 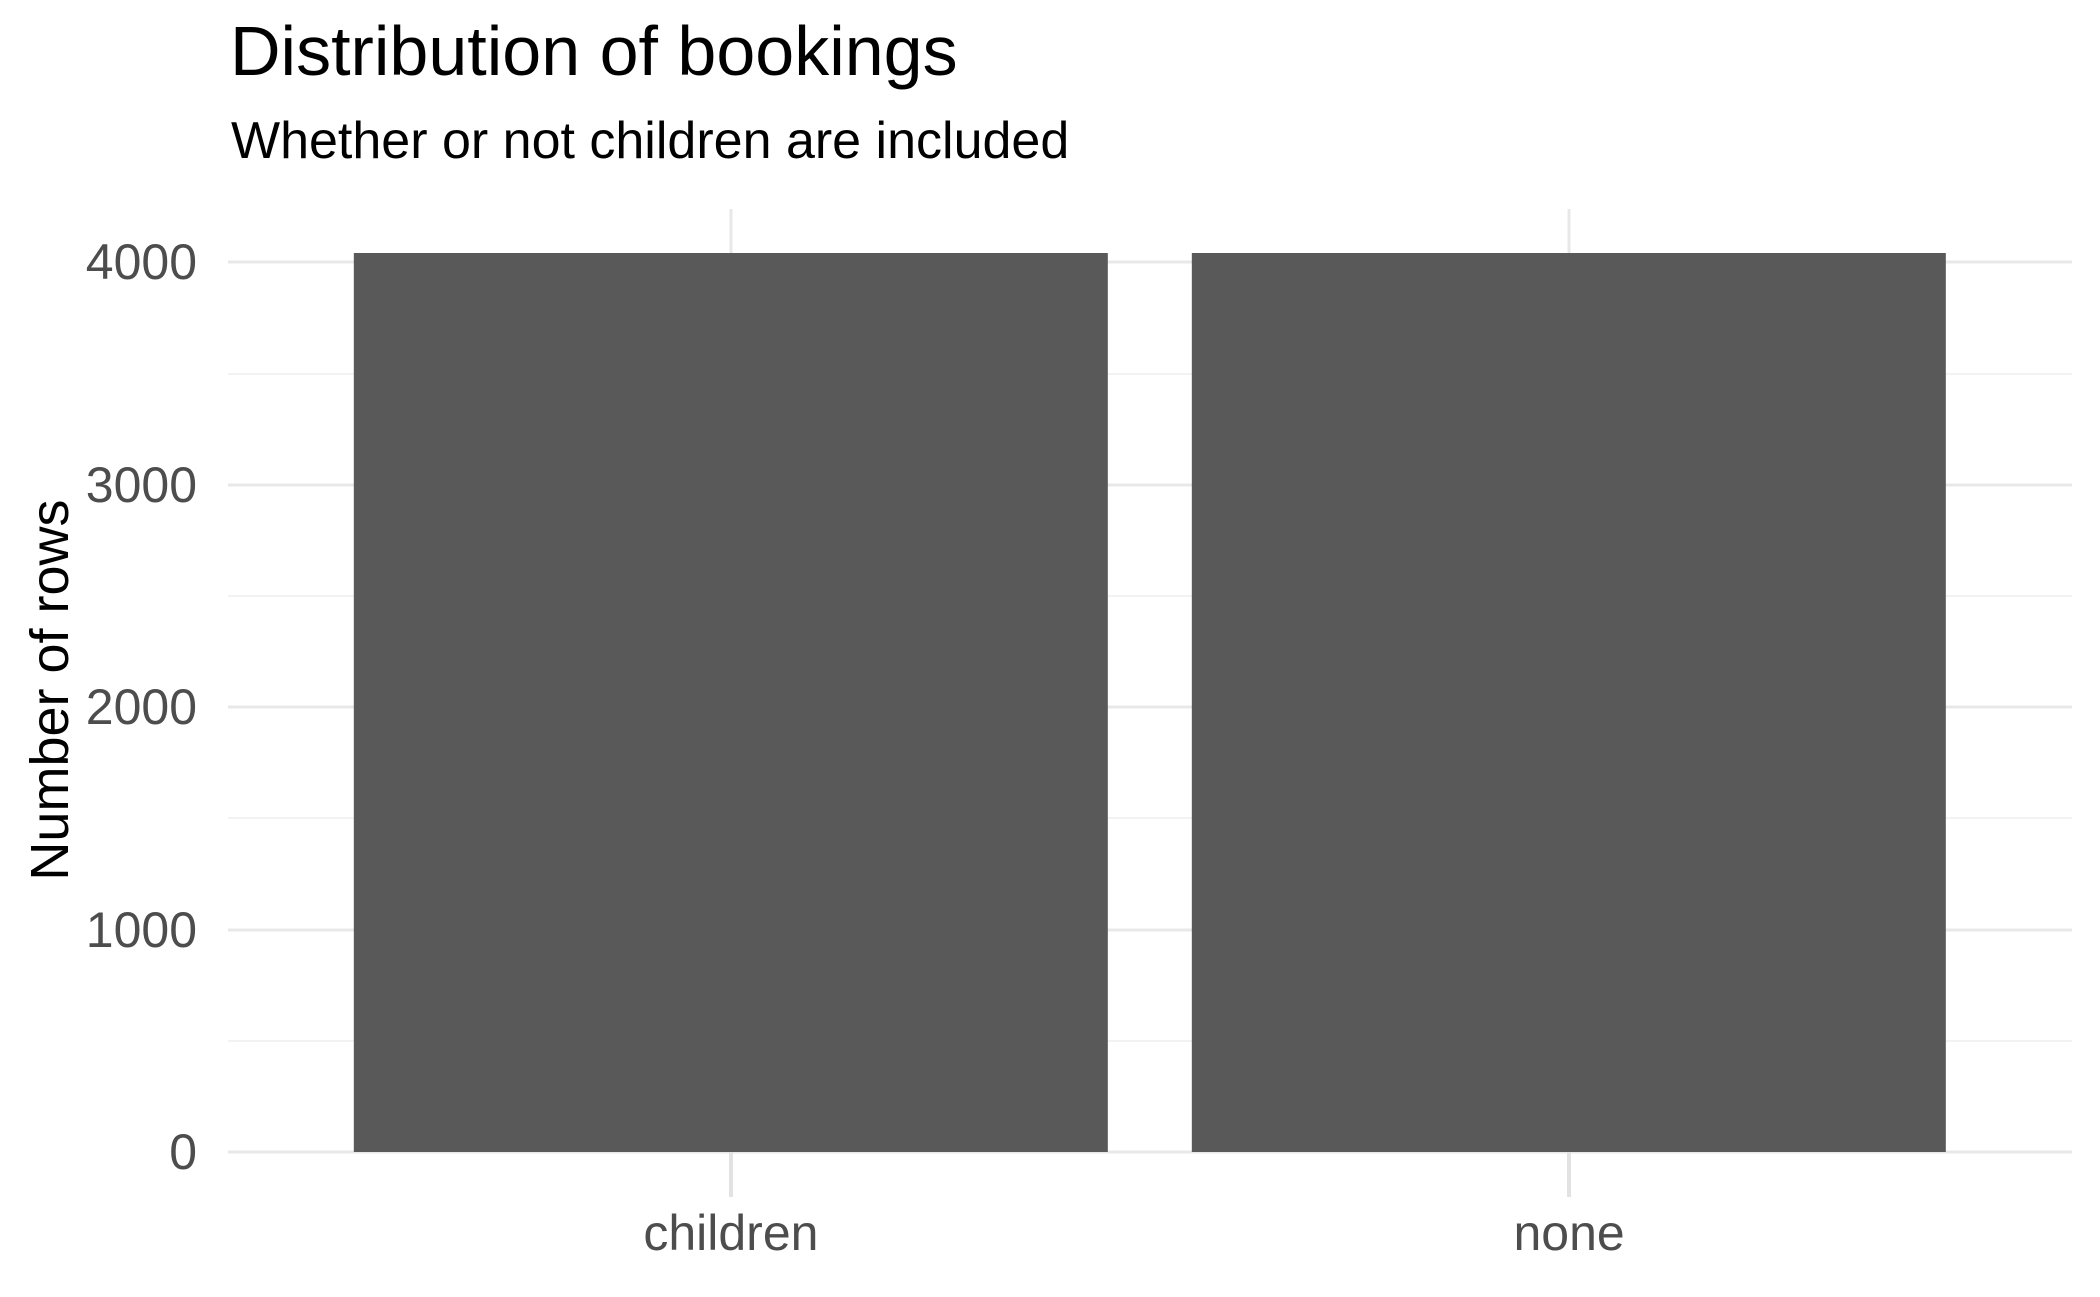 What do you see at coordinates (141, 929) in the screenshot?
I see `y-tick-label-1000: 1000` at bounding box center [141, 929].